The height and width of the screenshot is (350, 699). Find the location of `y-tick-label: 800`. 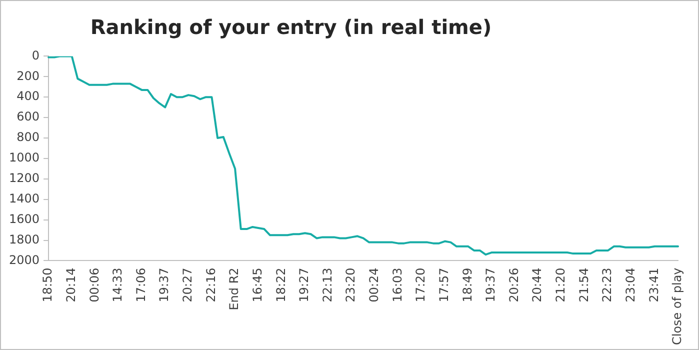

y-tick-label: 800 is located at coordinates (28, 137).